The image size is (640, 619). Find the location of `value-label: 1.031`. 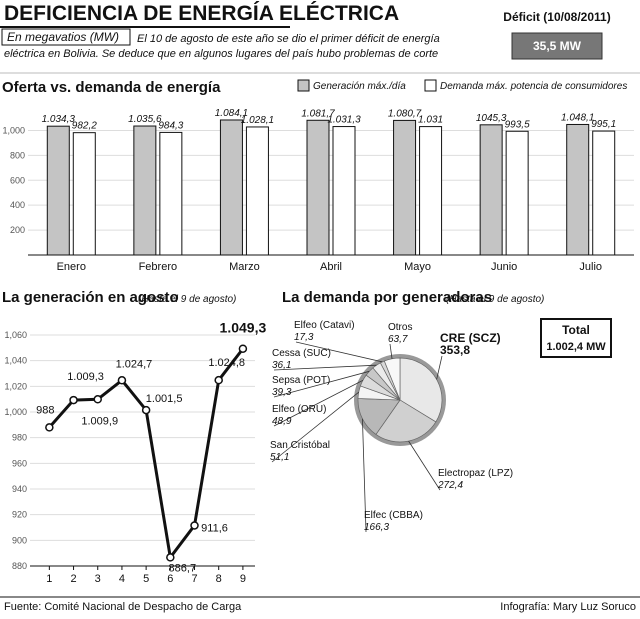

value-label: 1.031 is located at coordinates (430, 120).